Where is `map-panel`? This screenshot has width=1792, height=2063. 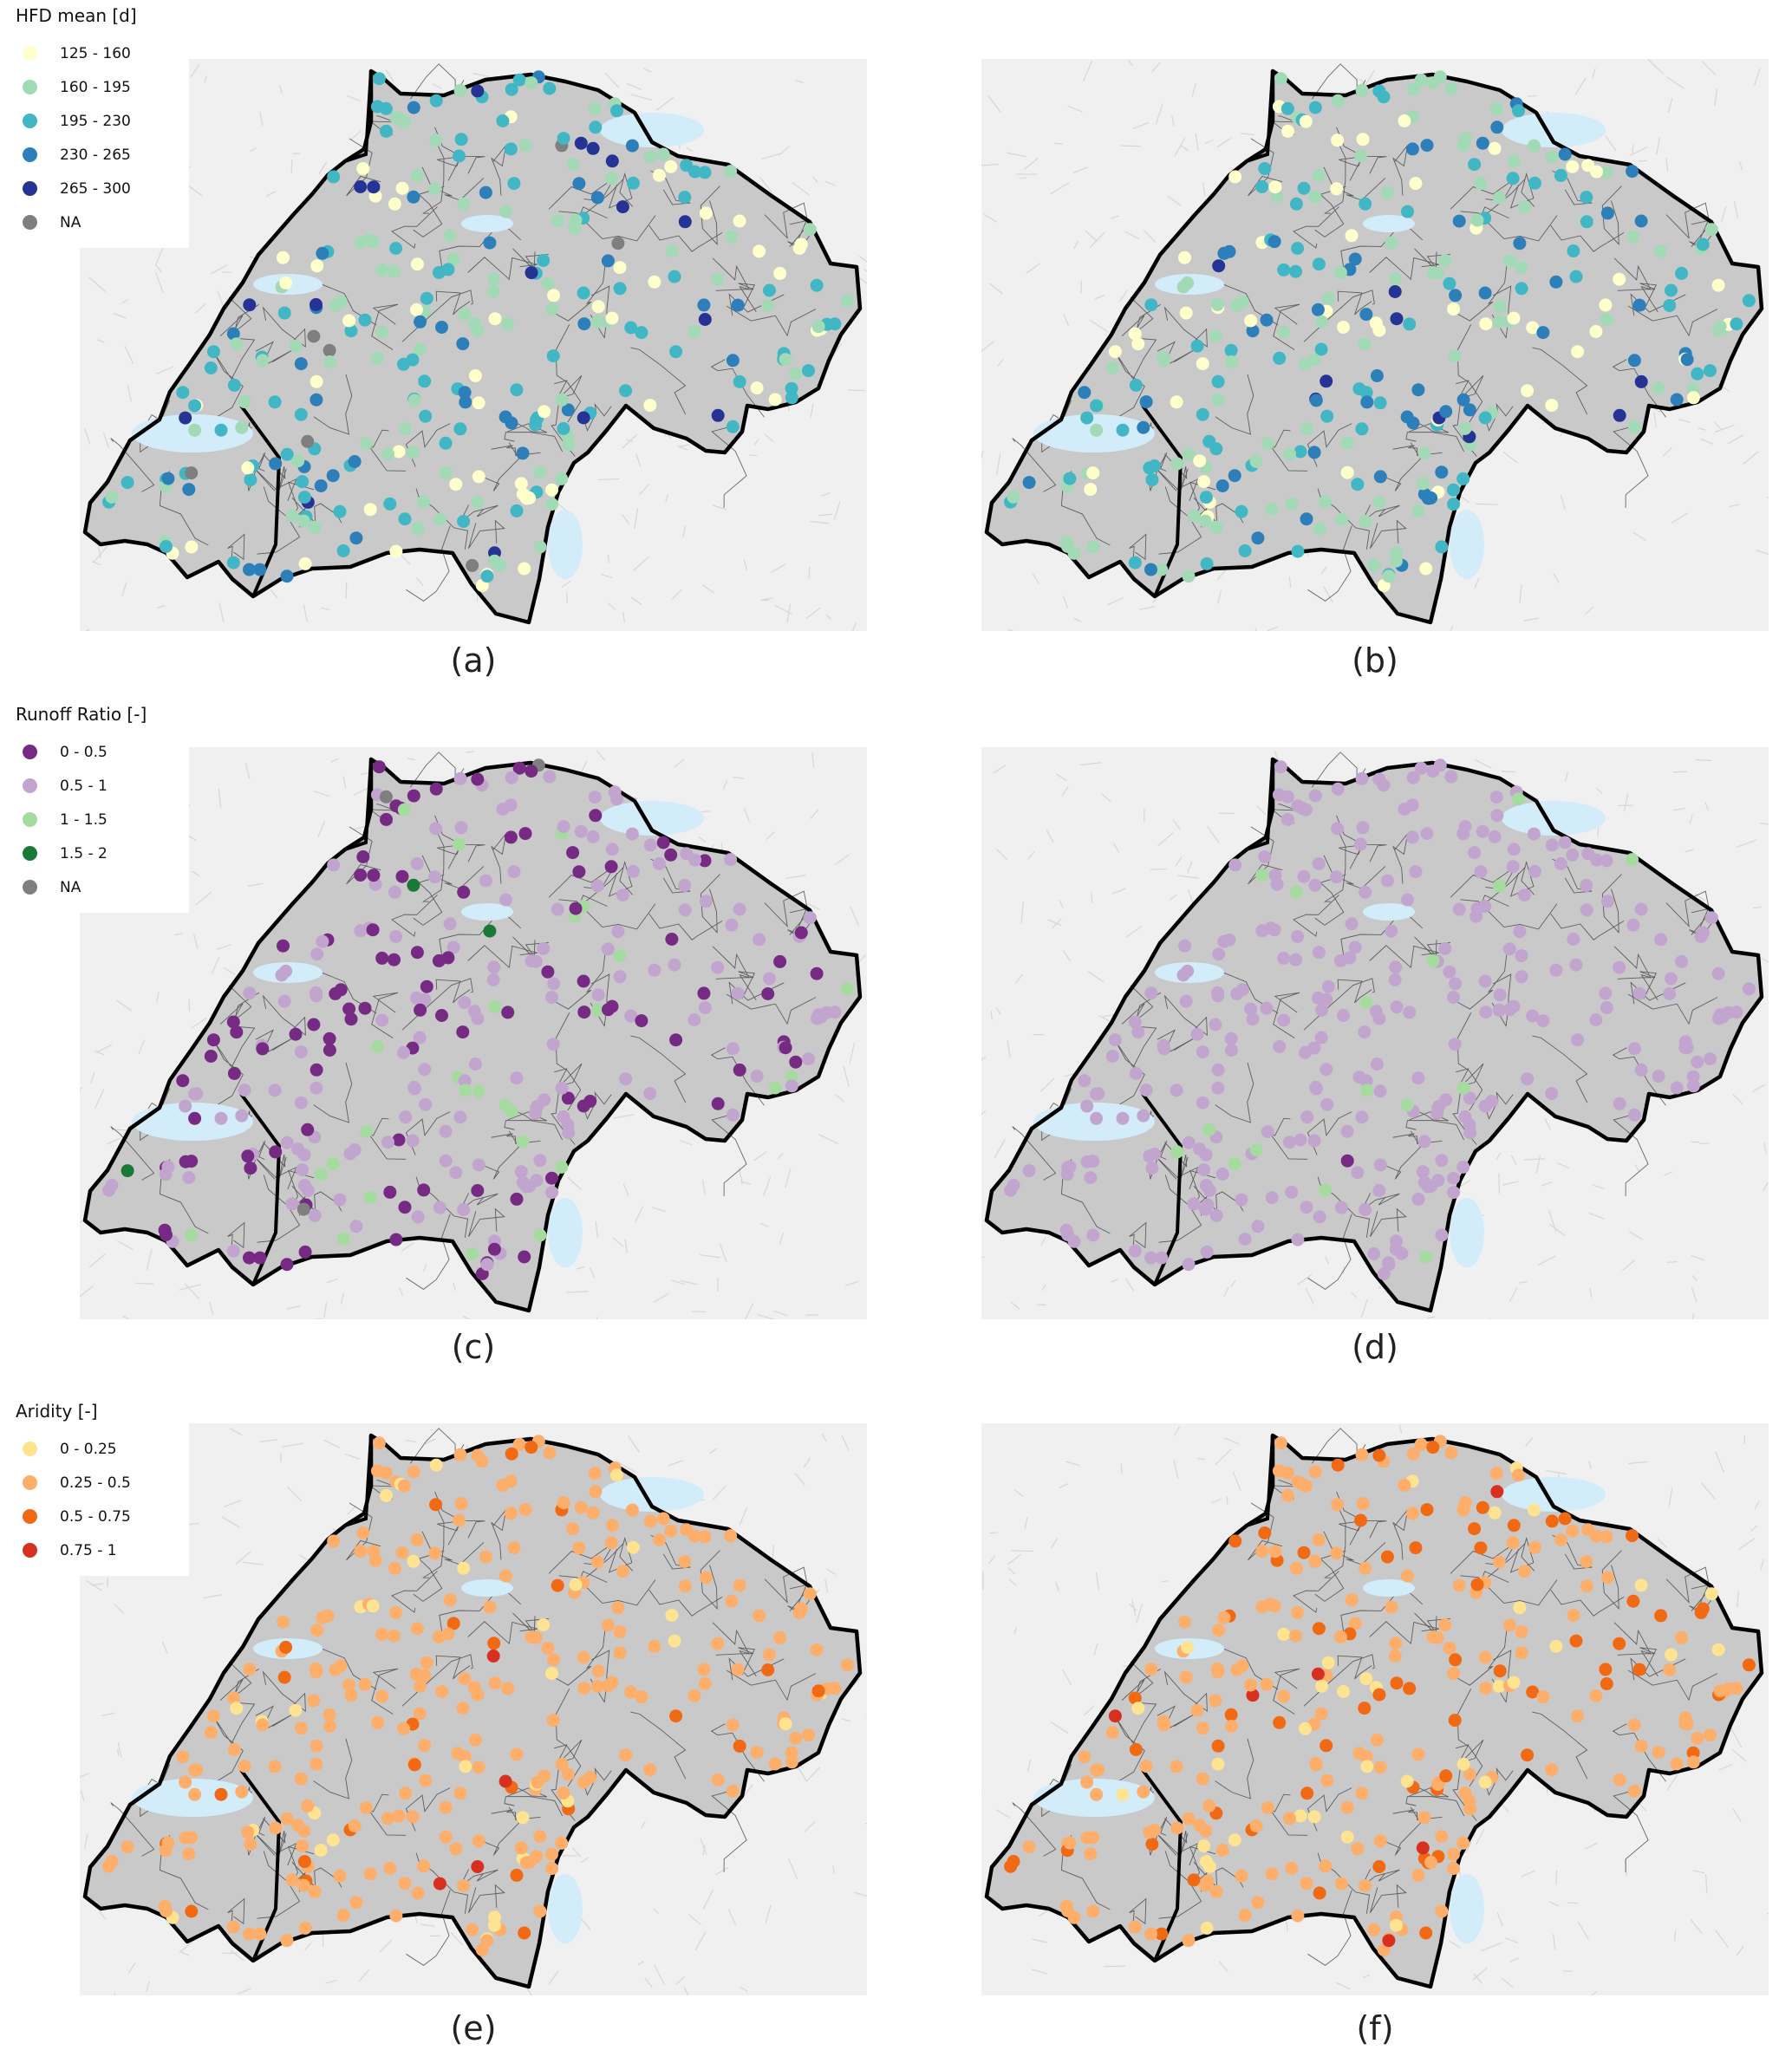 map-panel is located at coordinates (473, 345).